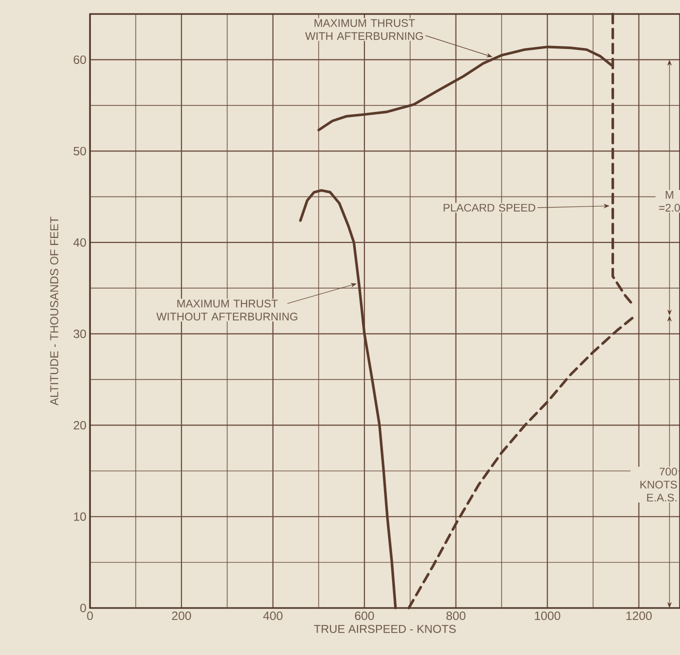 Image resolution: width=680 pixels, height=655 pixels. I want to click on x-tick-label: 400, so click(272, 616).